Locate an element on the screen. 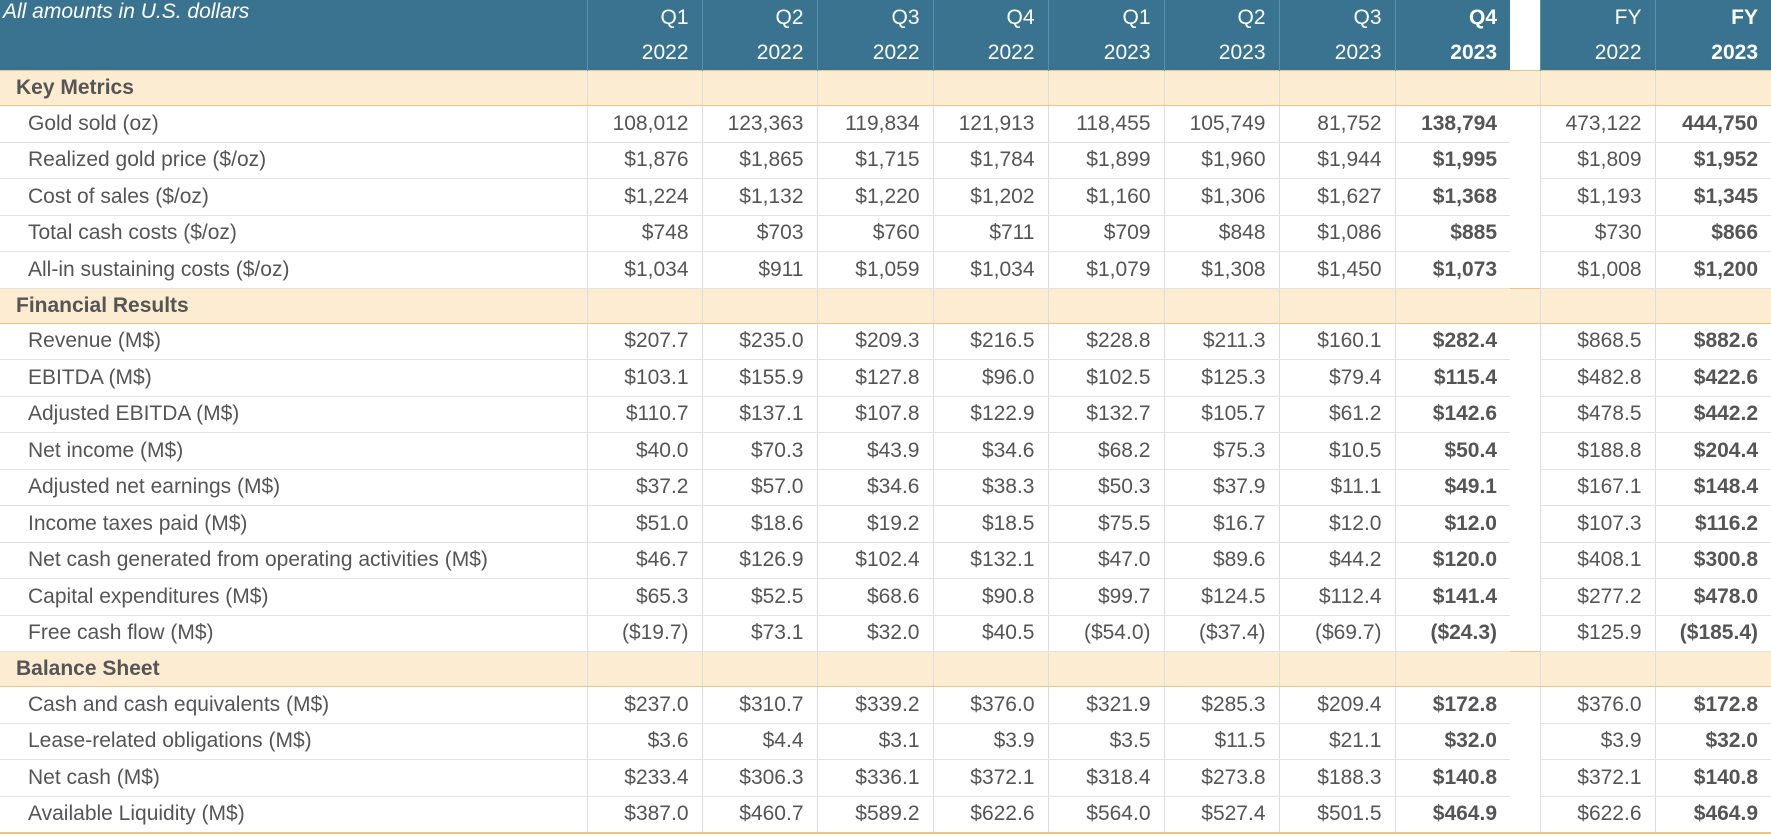 The height and width of the screenshot is (835, 1771). value-cell: $3.1 is located at coordinates (874, 741).